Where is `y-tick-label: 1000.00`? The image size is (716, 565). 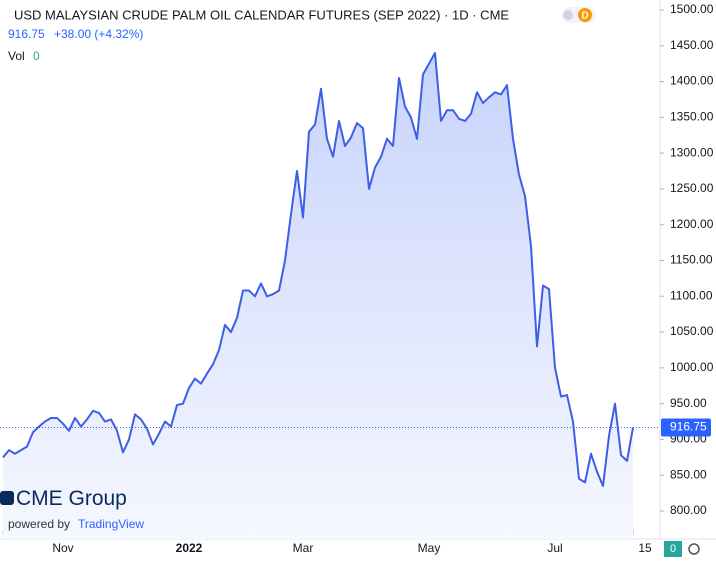
y-tick-label: 1000.00 is located at coordinates (692, 367).